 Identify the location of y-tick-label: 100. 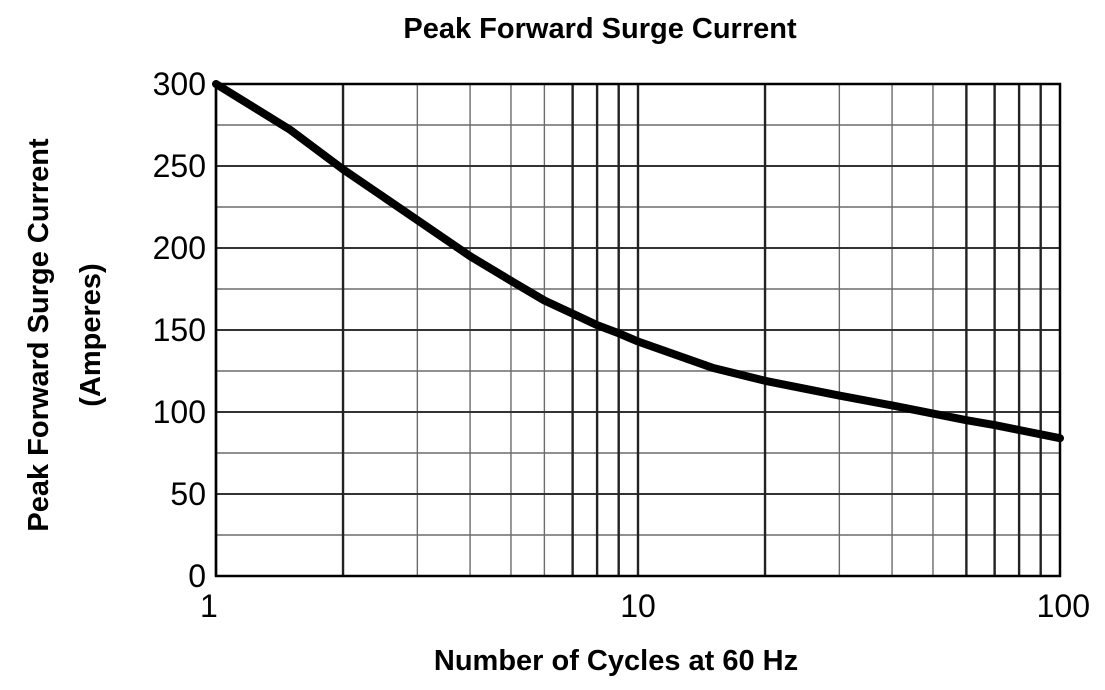
(179, 412).